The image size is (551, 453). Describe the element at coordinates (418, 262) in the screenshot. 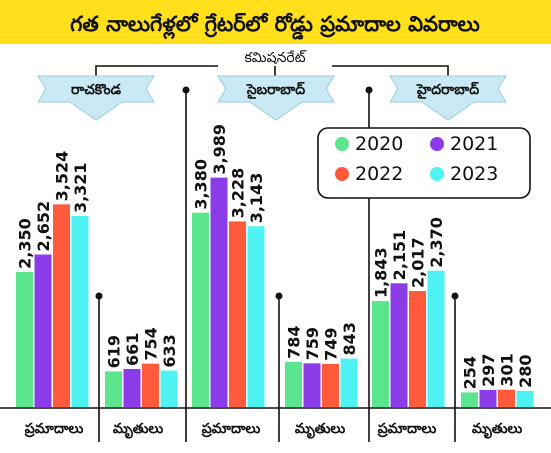

I see `value-label-3-1-3: 2,017` at that location.